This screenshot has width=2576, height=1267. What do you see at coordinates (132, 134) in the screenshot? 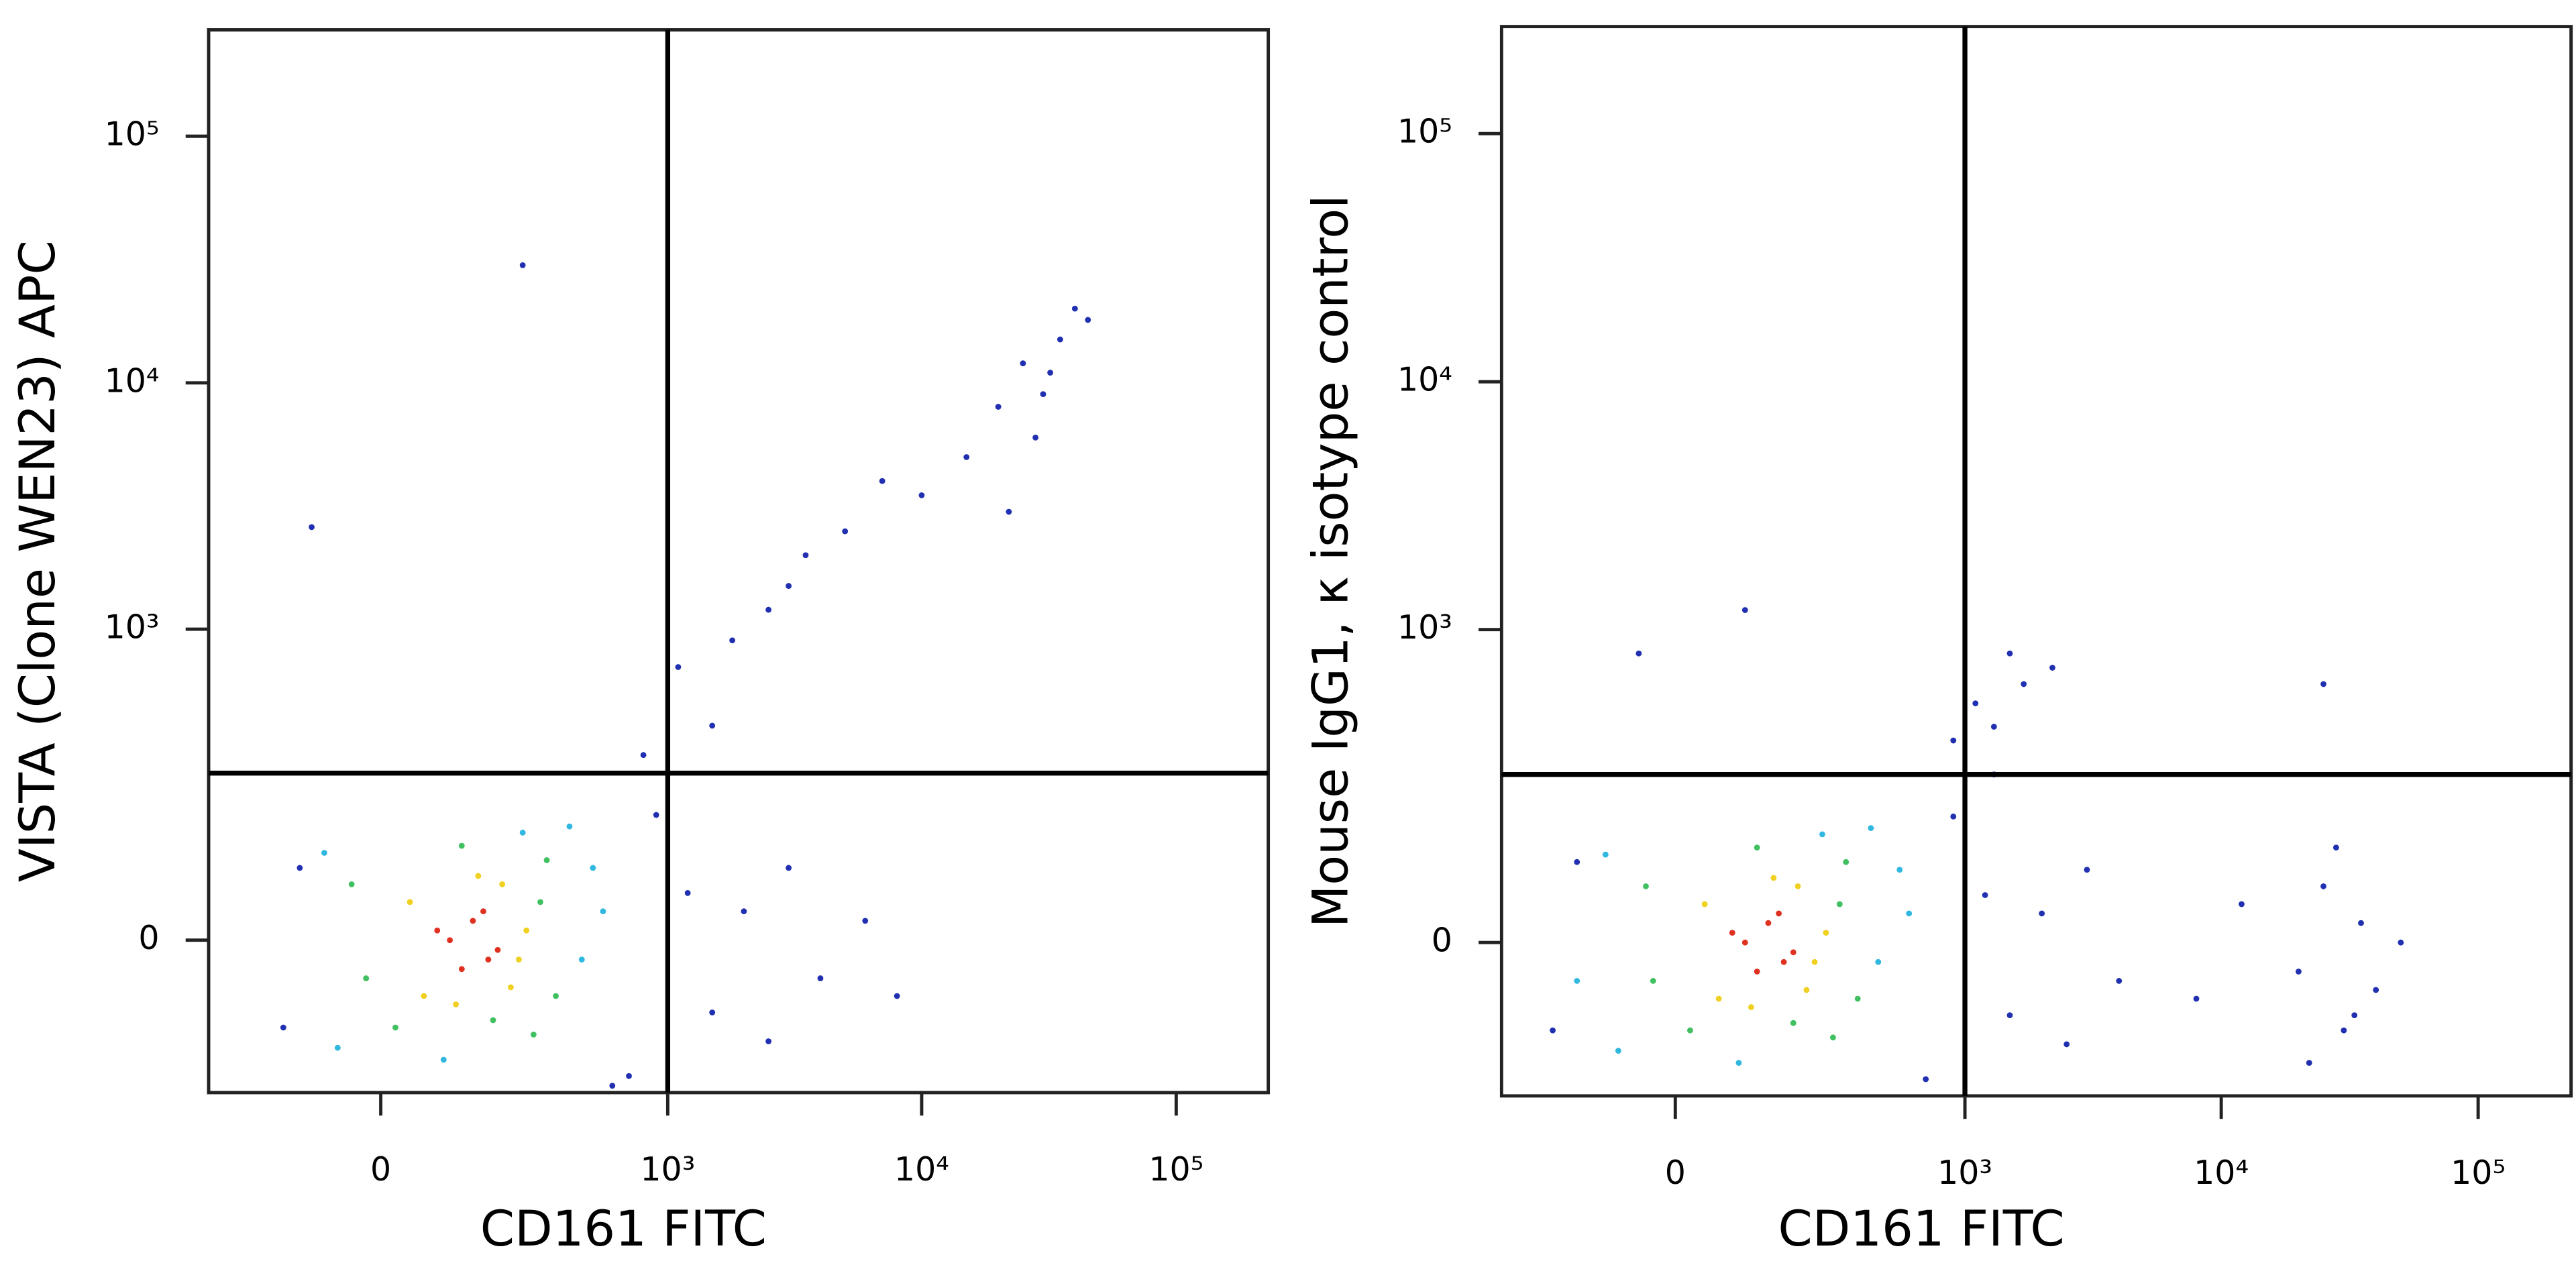
I see `y-tick-label: 10⁵` at bounding box center [132, 134].